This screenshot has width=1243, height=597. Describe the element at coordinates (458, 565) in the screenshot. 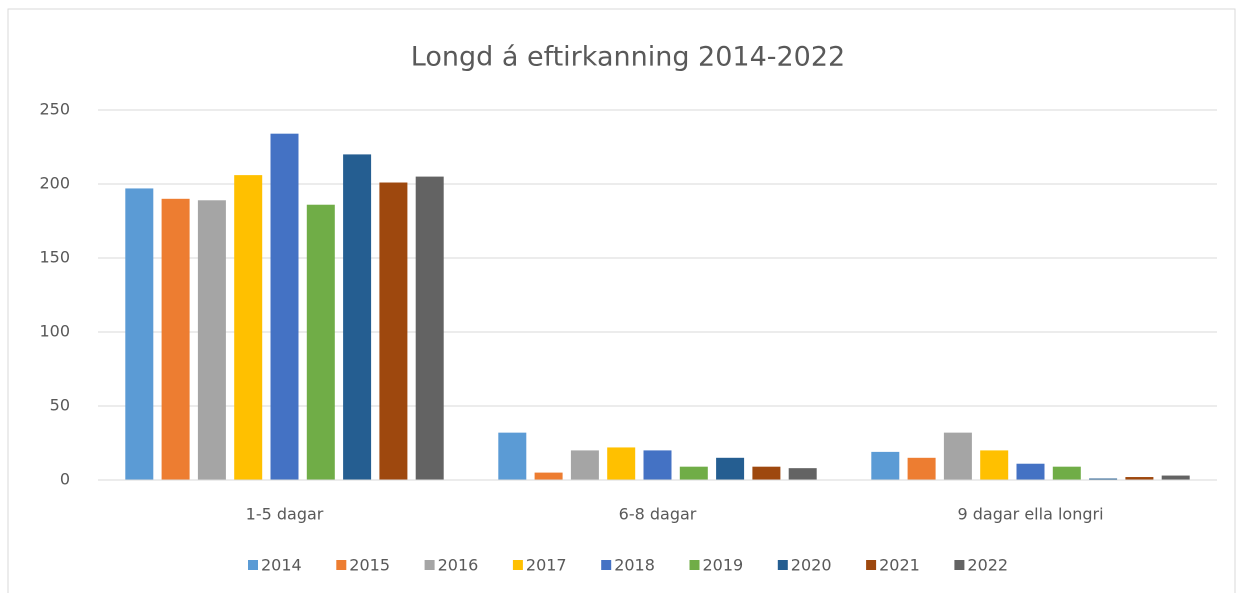

I see `legend-label: 2016` at that location.